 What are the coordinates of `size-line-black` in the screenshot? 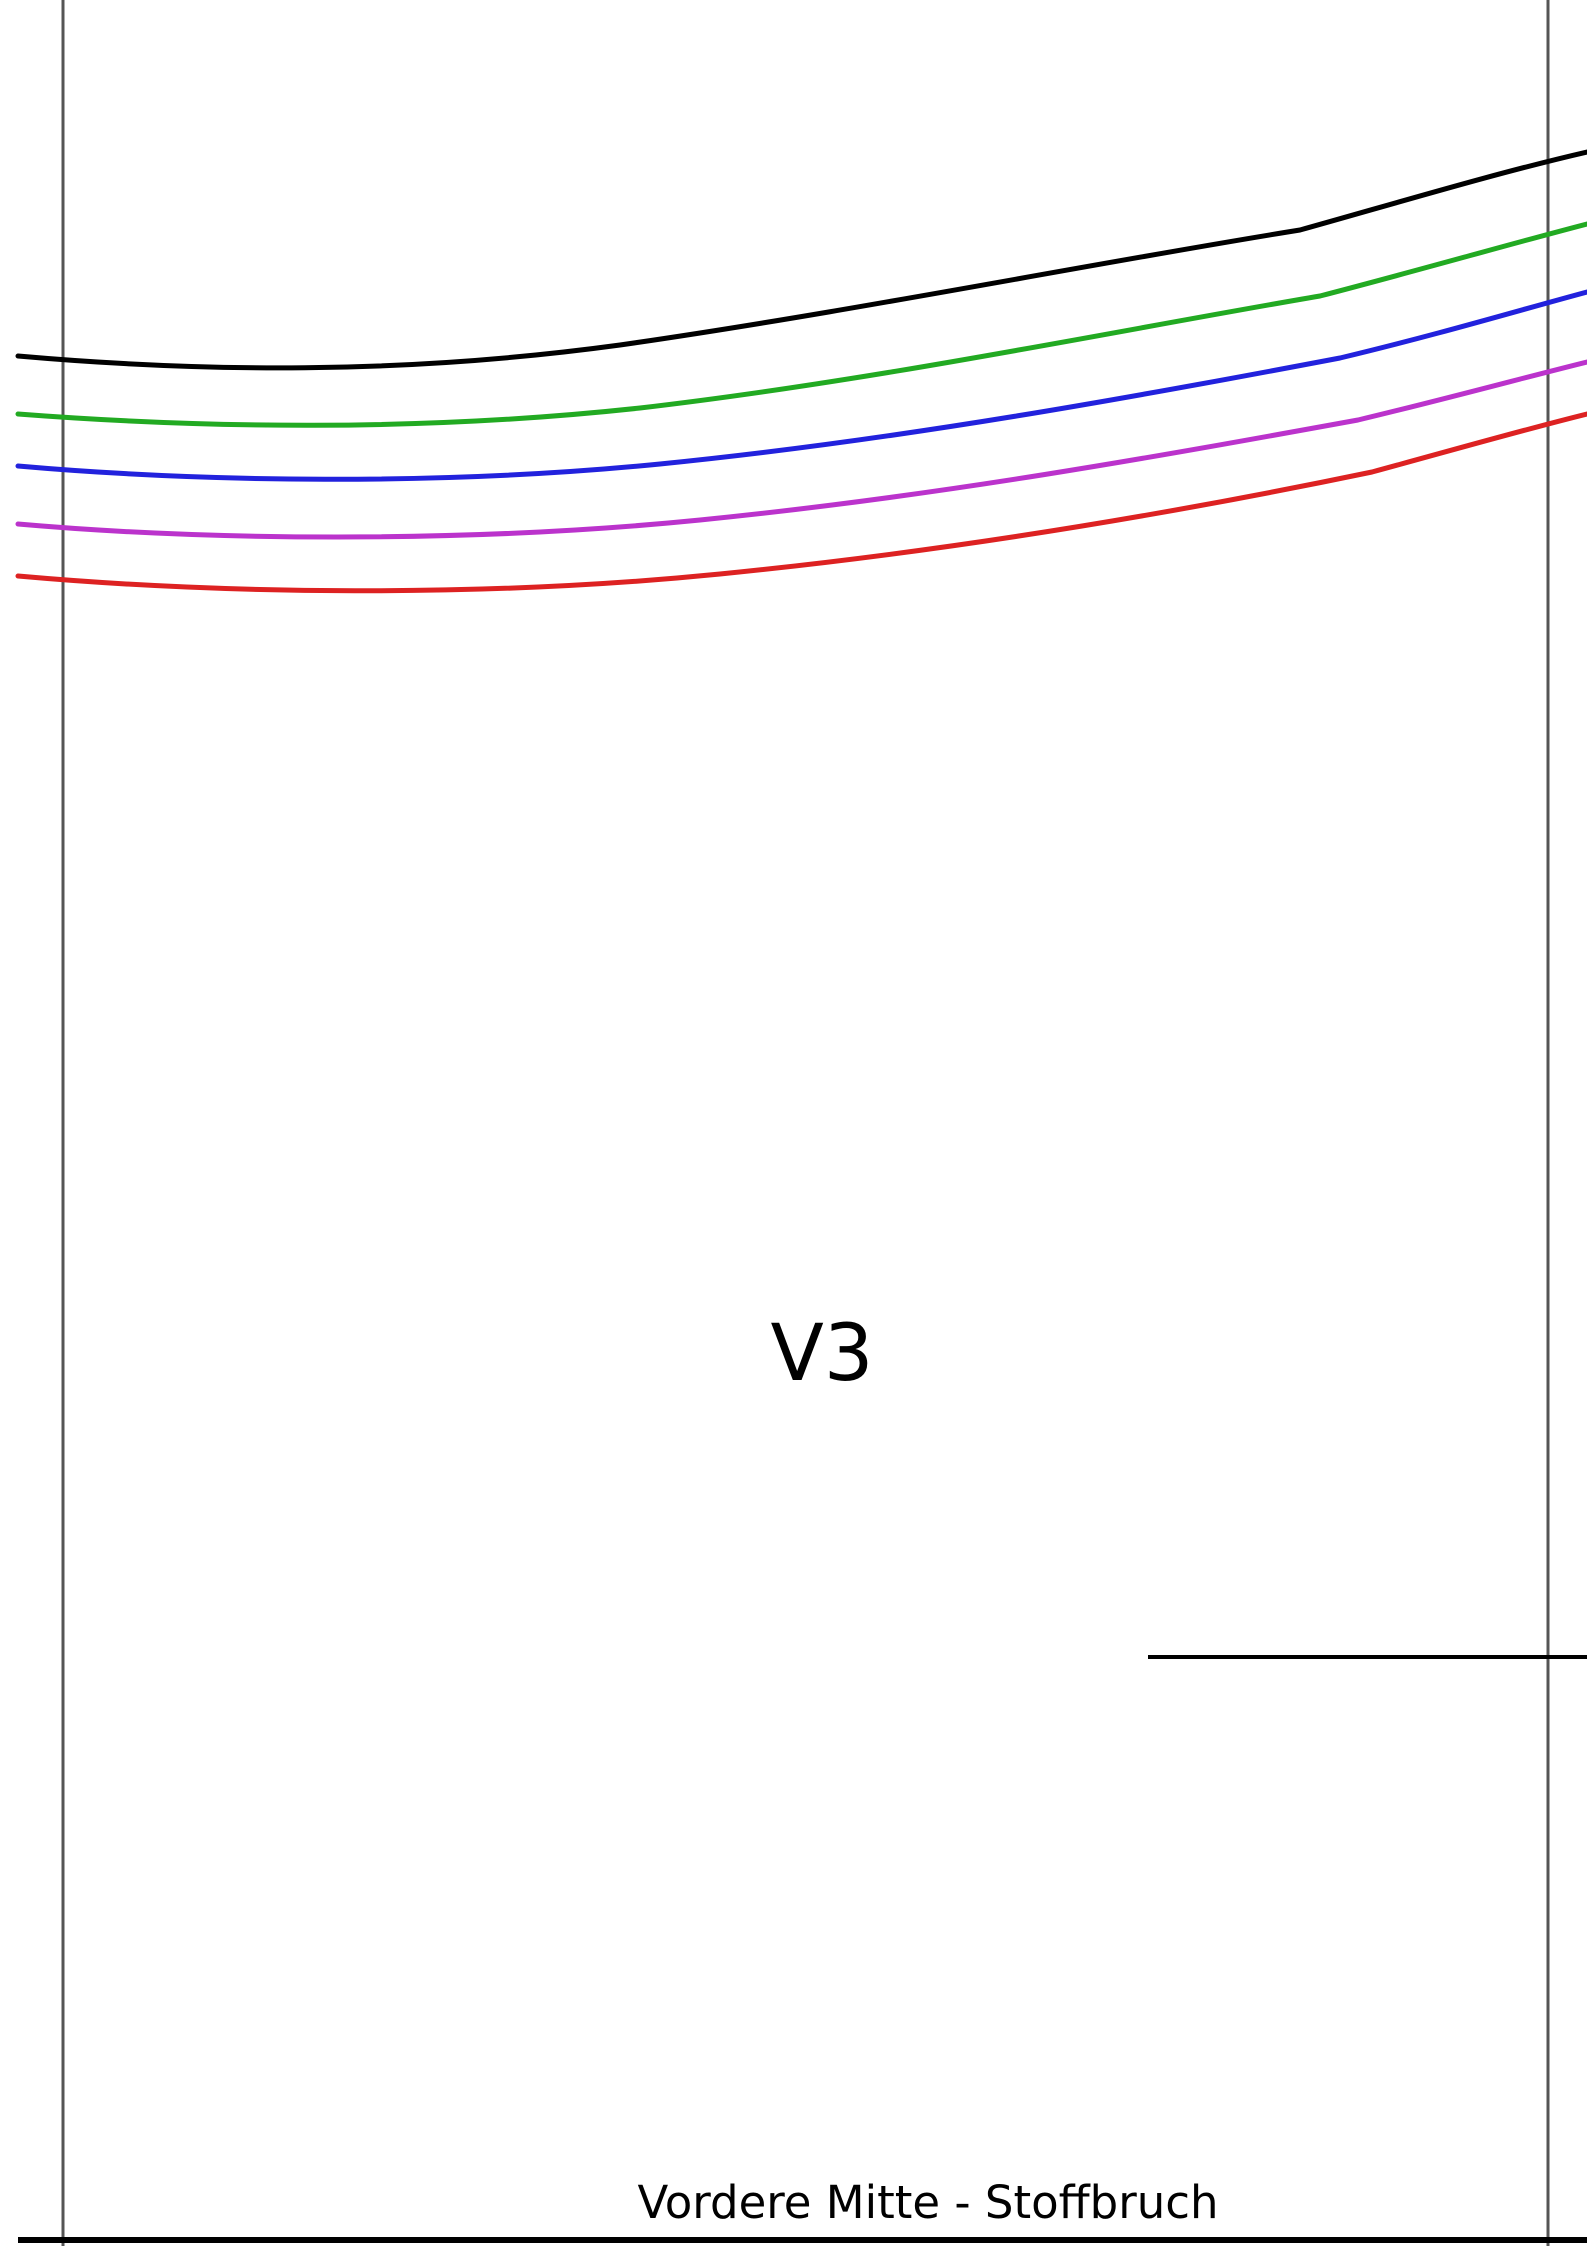 It's located at (801, 260).